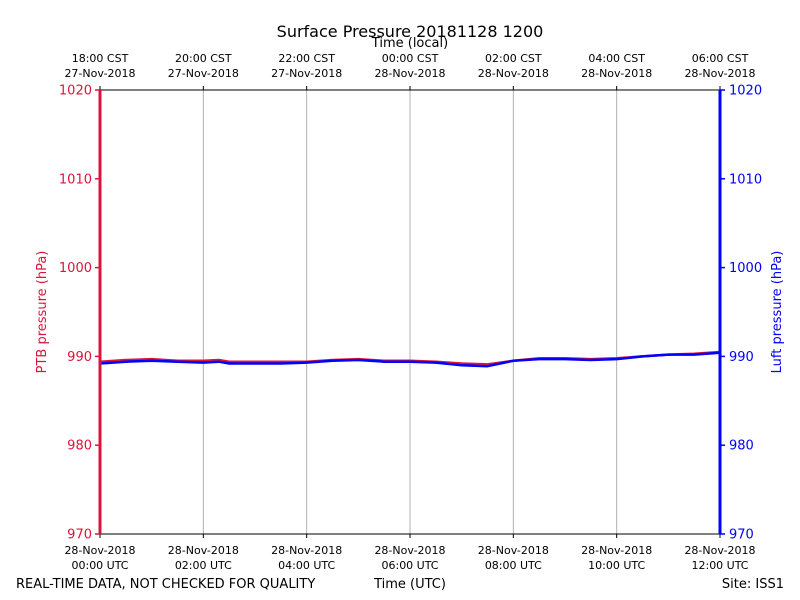 This screenshot has width=800, height=600. I want to click on luft-pressure-line, so click(410, 359).